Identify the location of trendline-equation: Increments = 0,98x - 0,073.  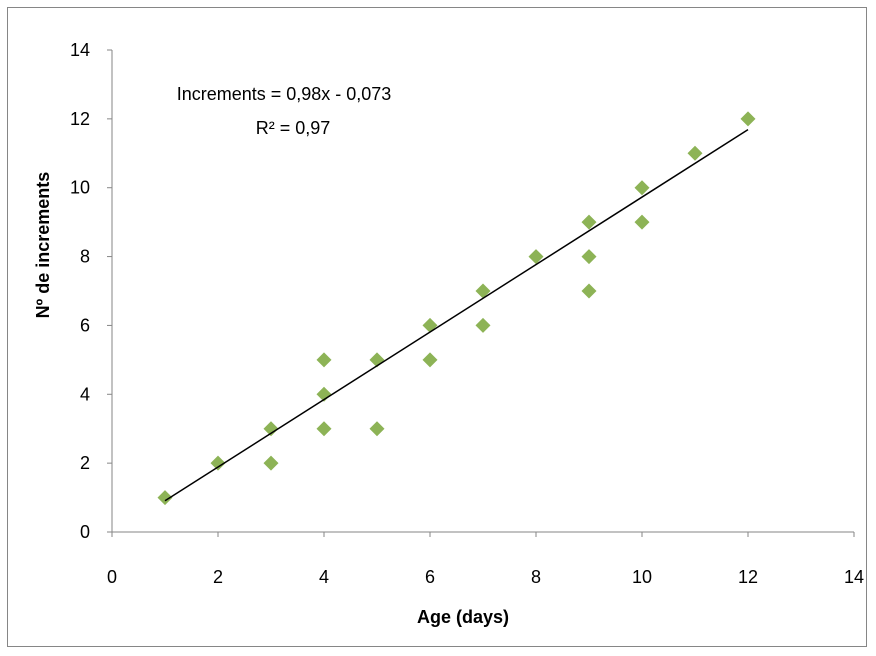
(284, 94).